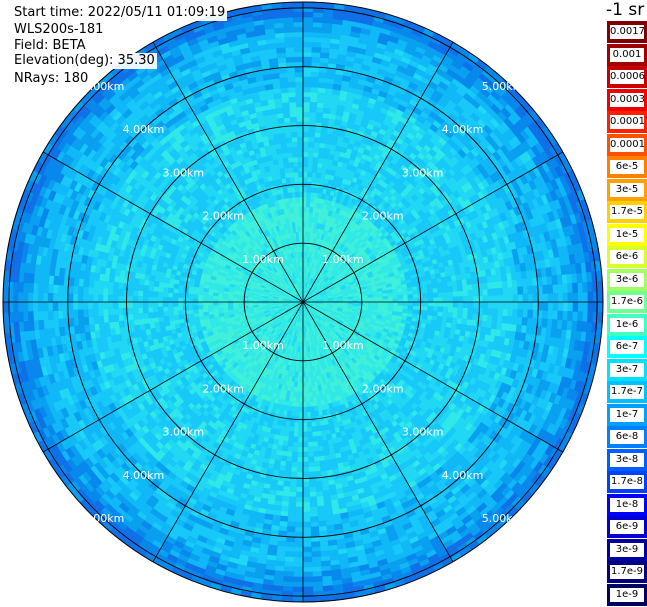 Image resolution: width=647 pixels, height=607 pixels. Describe the element at coordinates (51, 79) in the screenshot. I see `nrays-text: NRays: 180` at that location.